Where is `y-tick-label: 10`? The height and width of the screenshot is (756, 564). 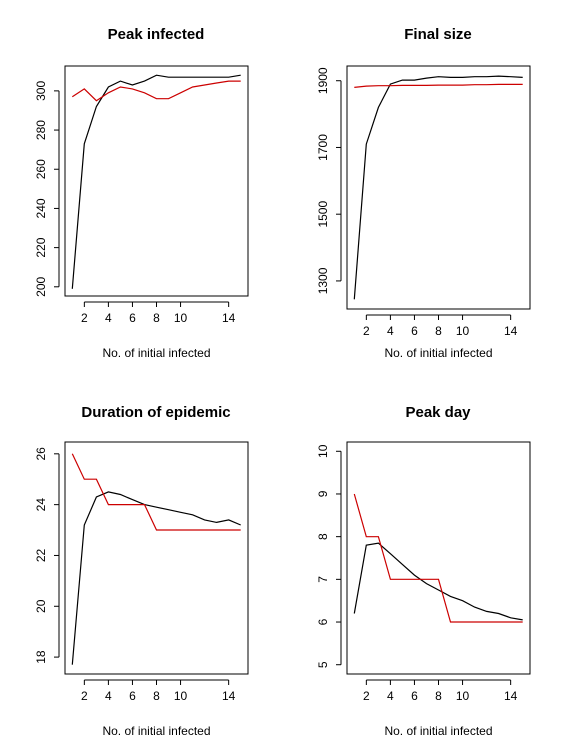
y-tick-label: 10 is located at coordinates (323, 451).